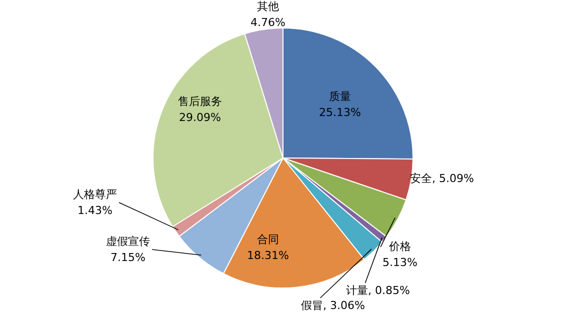 The image size is (572, 318). What do you see at coordinates (268, 22) in the screenshot?
I see `data-label: 4.76%` at bounding box center [268, 22].